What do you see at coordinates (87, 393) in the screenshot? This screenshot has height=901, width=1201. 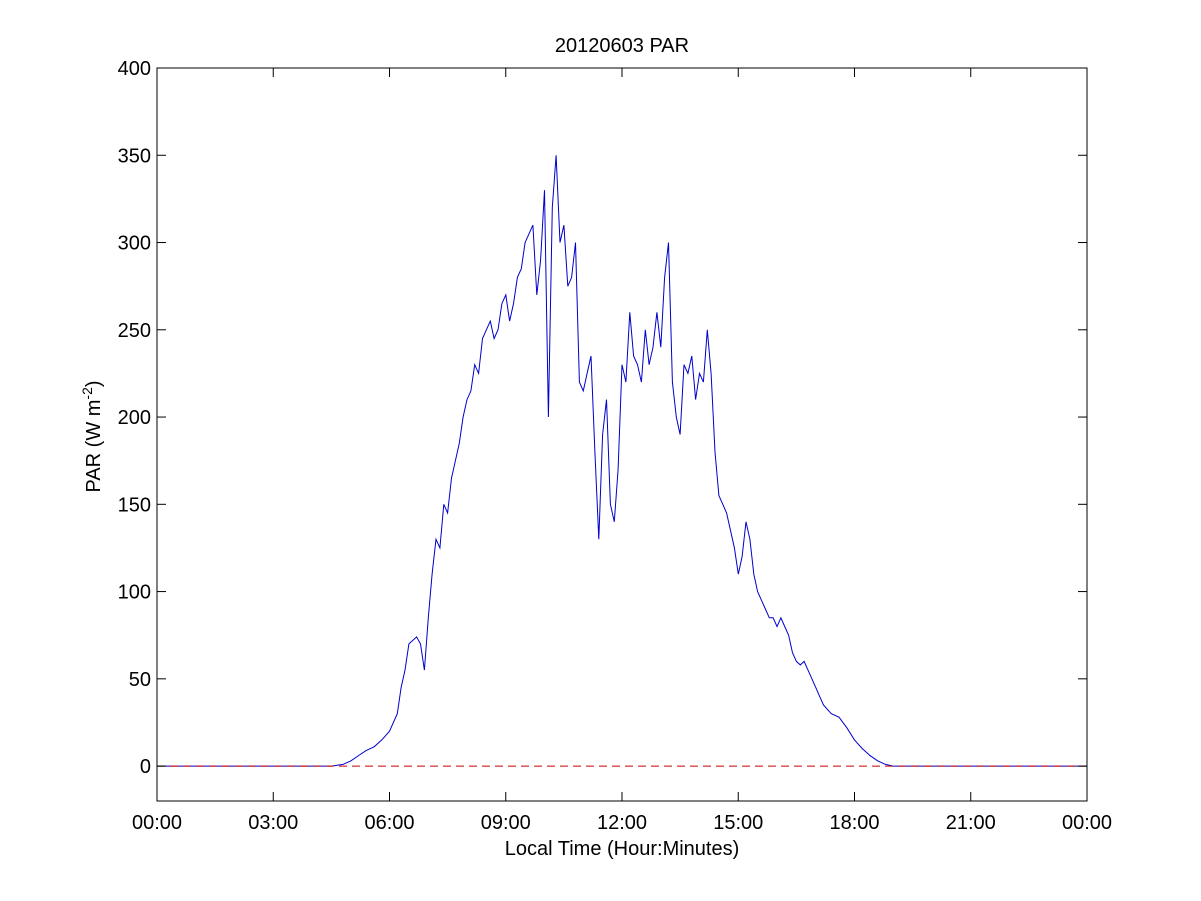 I see `y-axis-label-superscript: -2` at bounding box center [87, 393].